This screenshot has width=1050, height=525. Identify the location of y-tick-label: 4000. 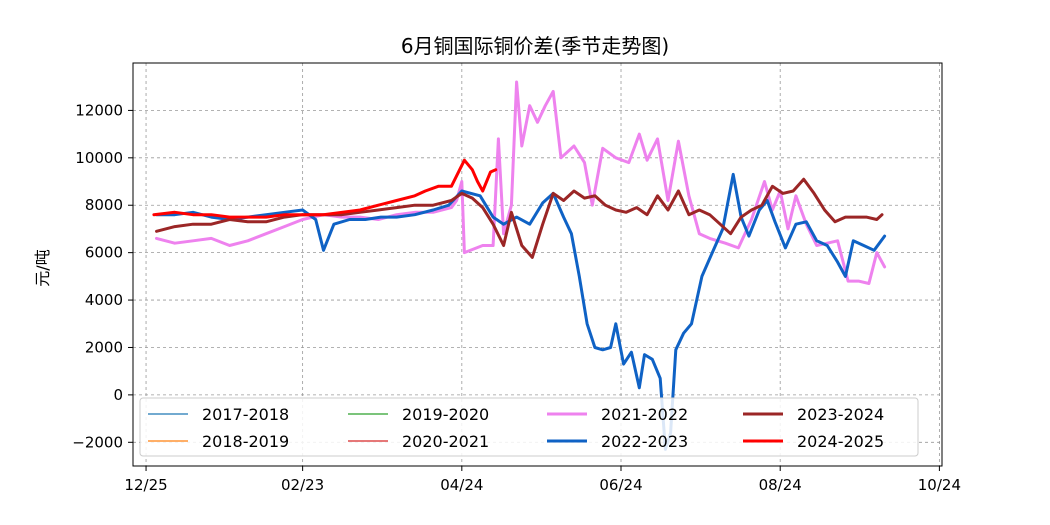
(104, 300).